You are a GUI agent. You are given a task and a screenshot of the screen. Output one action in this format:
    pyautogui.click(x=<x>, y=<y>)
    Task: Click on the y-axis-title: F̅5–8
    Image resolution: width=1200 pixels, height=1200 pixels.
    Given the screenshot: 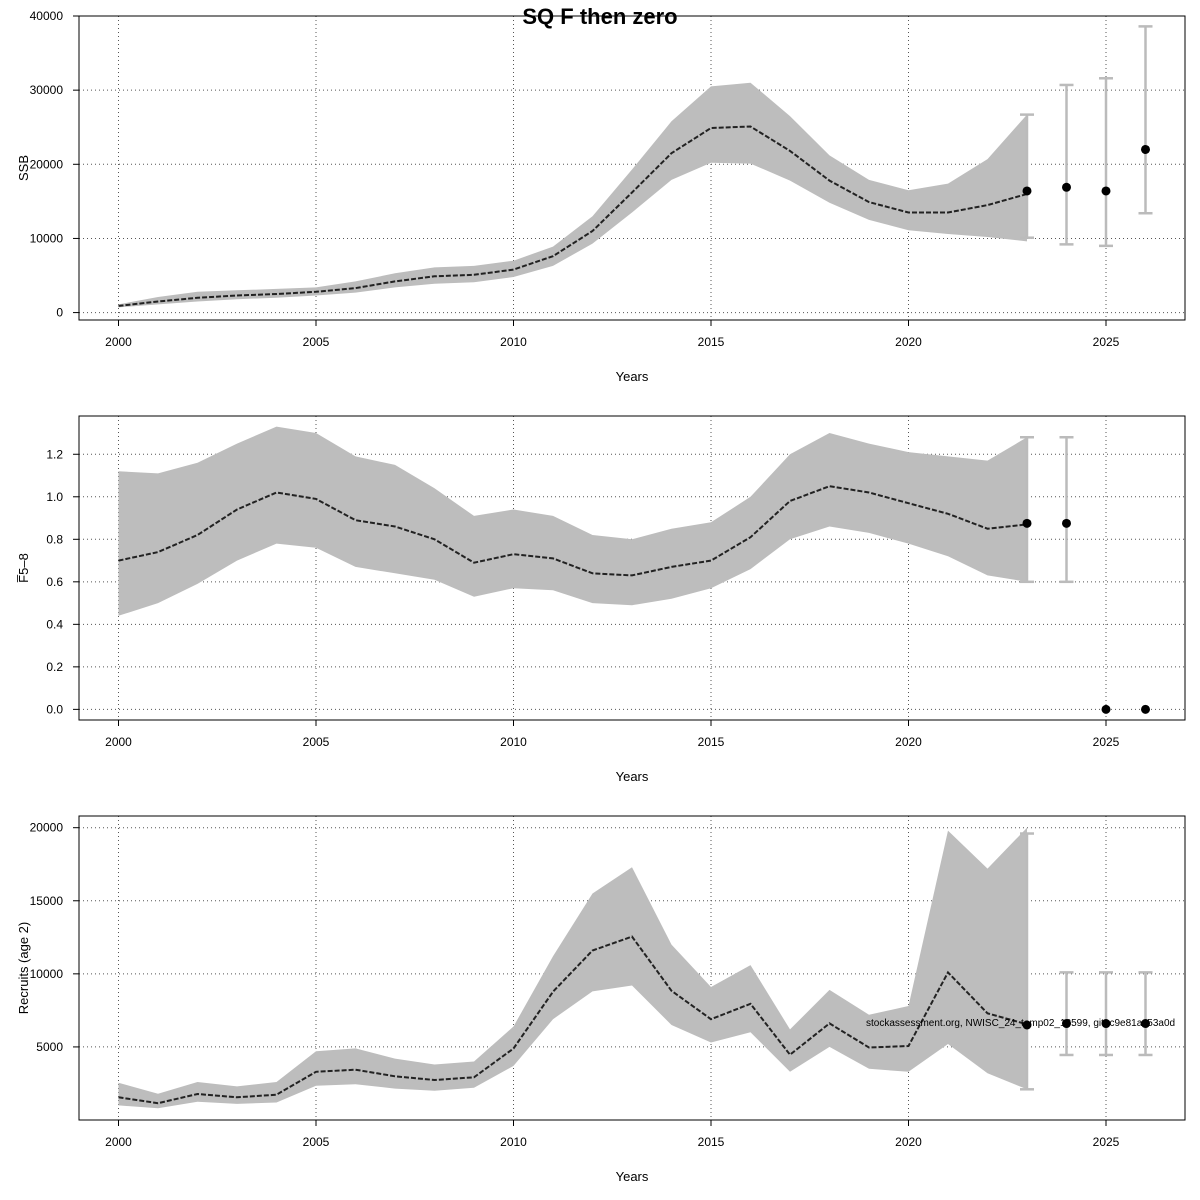 What is the action you would take?
    pyautogui.click(x=23, y=568)
    